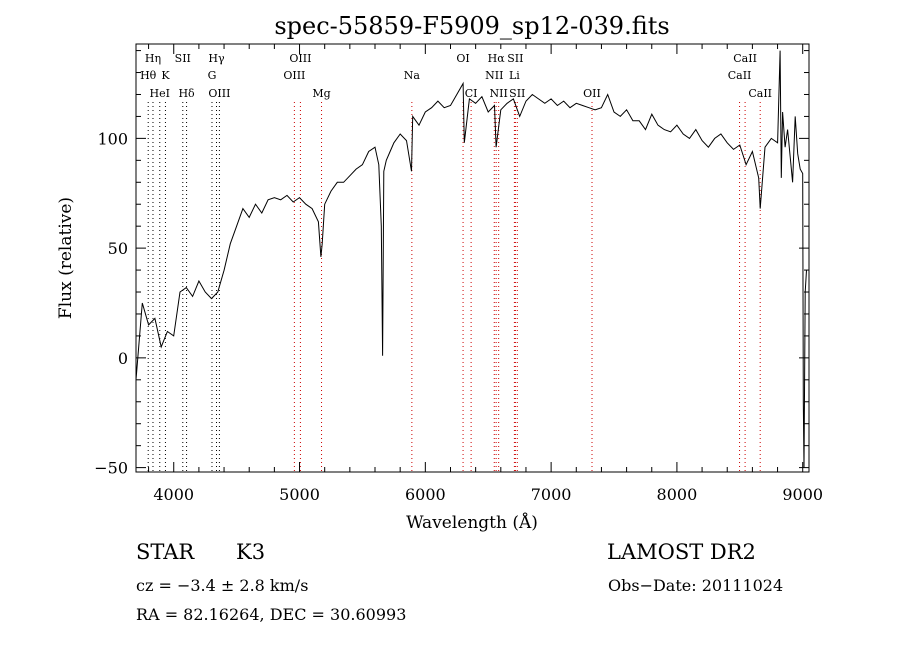 This screenshot has width=900, height=650. What do you see at coordinates (412, 75) in the screenshot?
I see `spectral-line-label: Na` at bounding box center [412, 75].